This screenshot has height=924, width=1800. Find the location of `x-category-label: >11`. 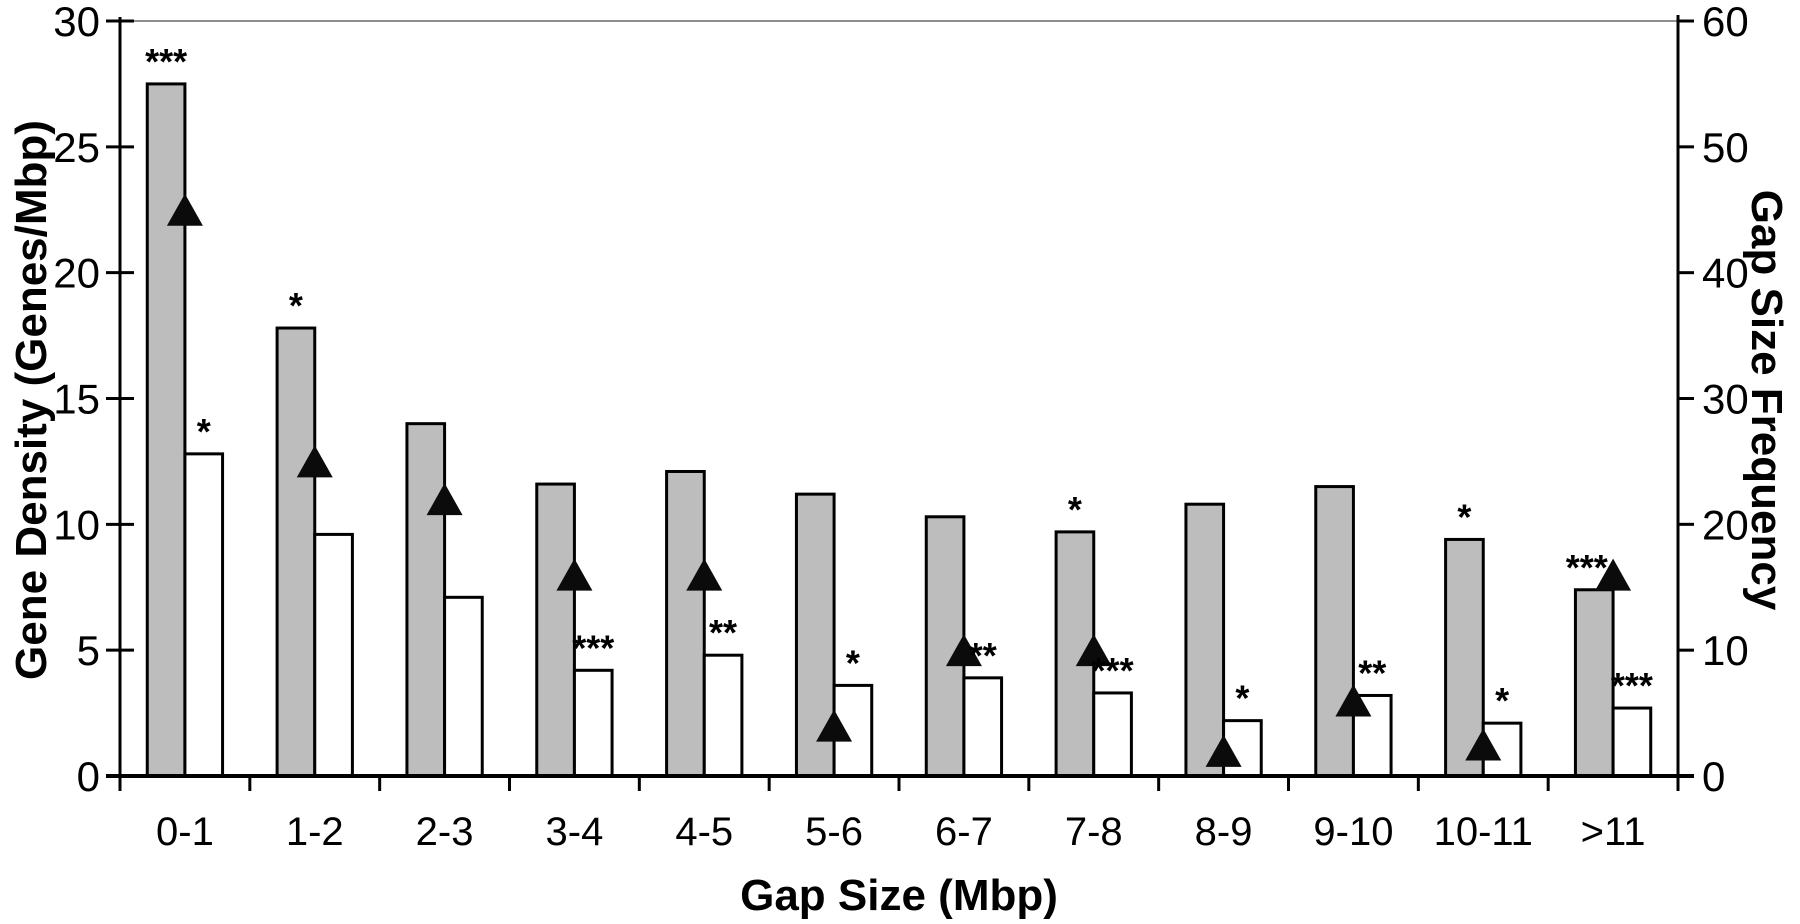

x-category-label: >11 is located at coordinates (1613, 832).